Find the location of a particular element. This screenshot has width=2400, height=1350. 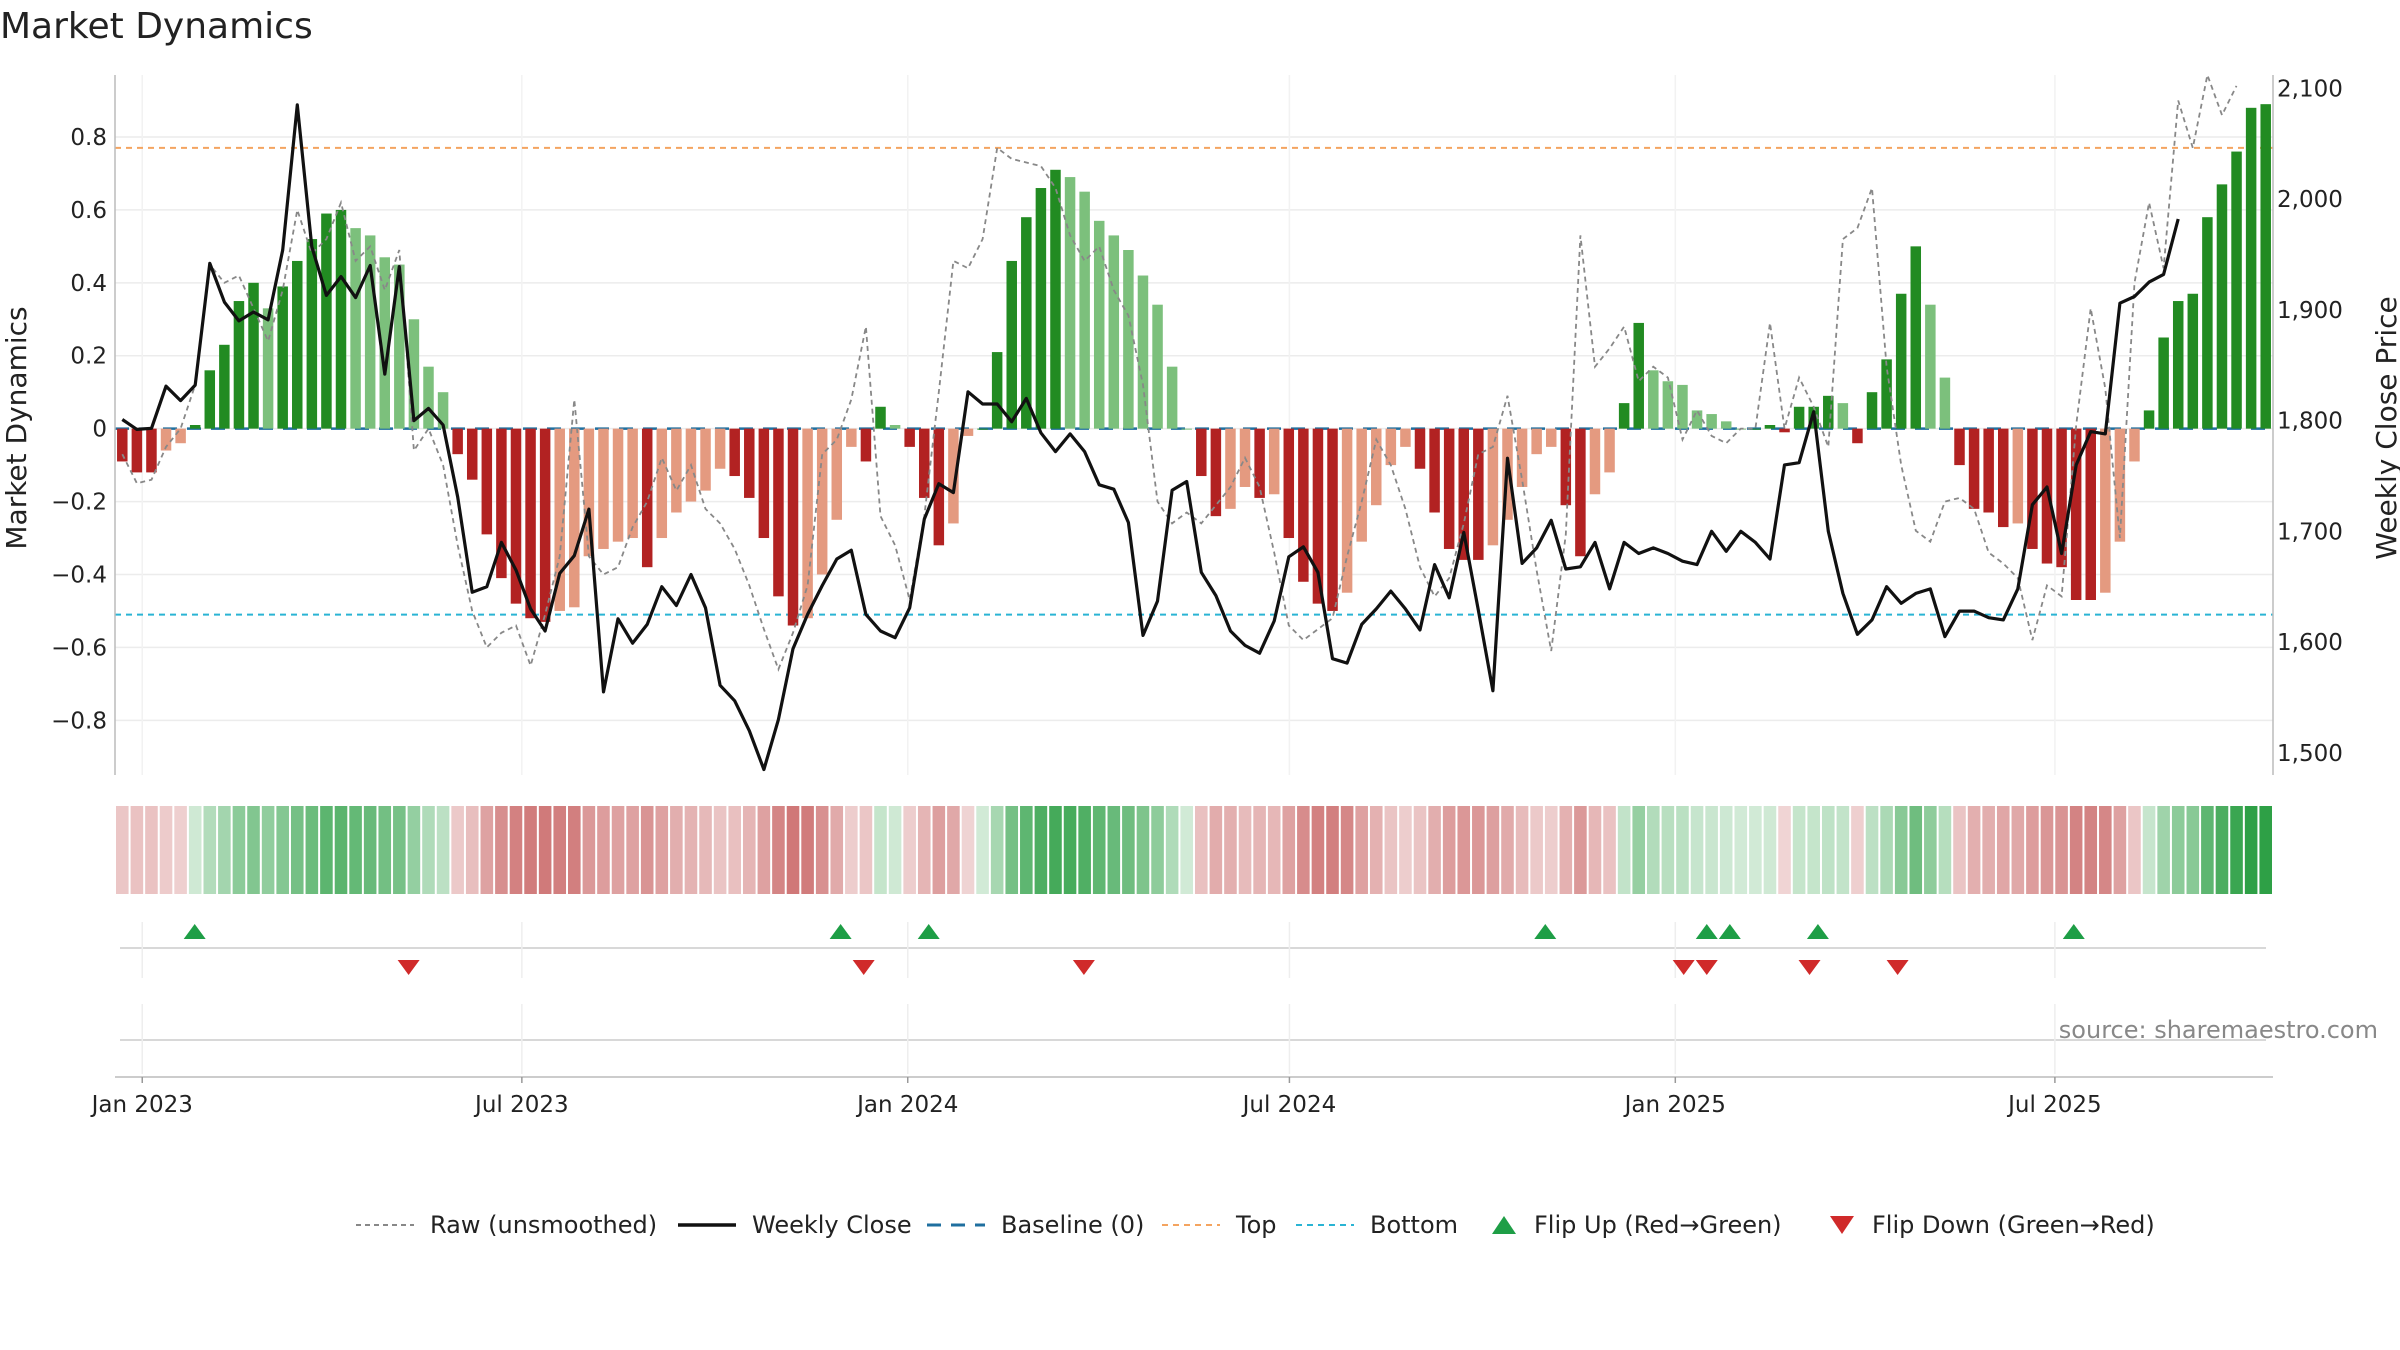

legend-label-baseline: Baseline (0) is located at coordinates (1072, 1225).